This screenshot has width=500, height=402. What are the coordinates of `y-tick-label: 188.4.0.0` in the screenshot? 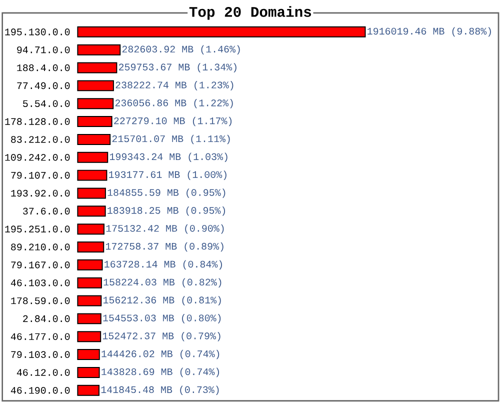 It's located at (43, 68).